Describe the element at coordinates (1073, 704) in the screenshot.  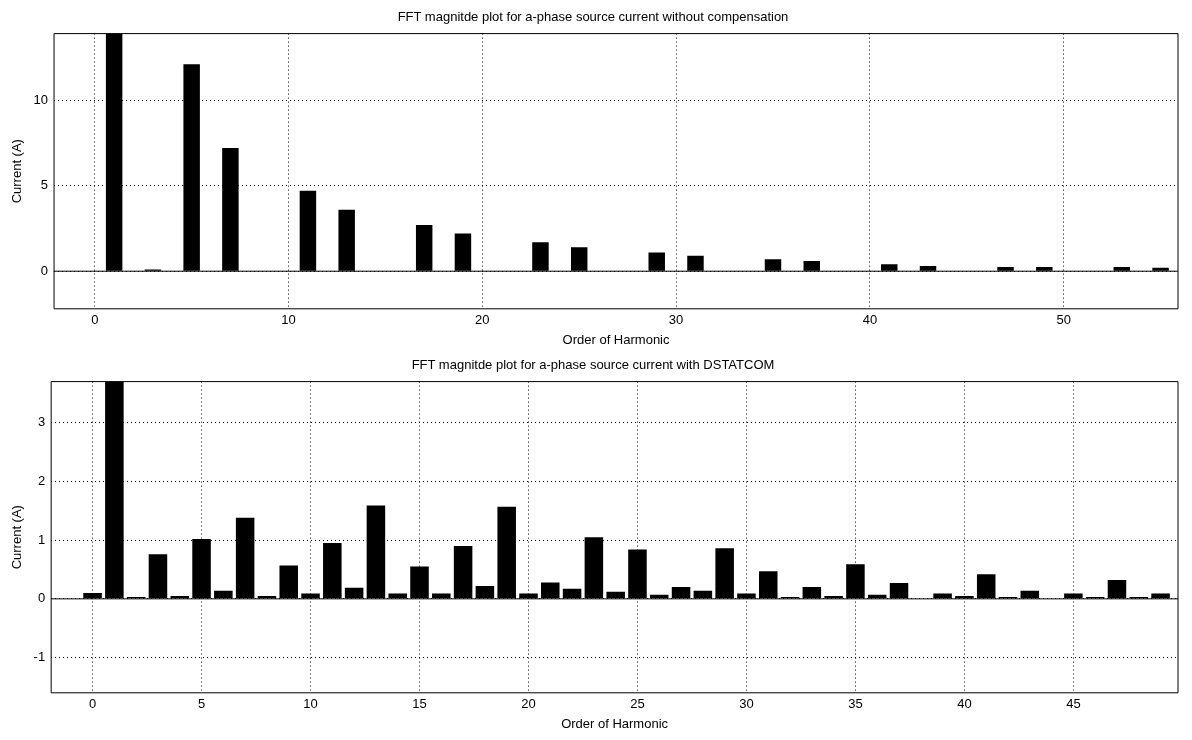
I see `x-tick-label: 45` at that location.